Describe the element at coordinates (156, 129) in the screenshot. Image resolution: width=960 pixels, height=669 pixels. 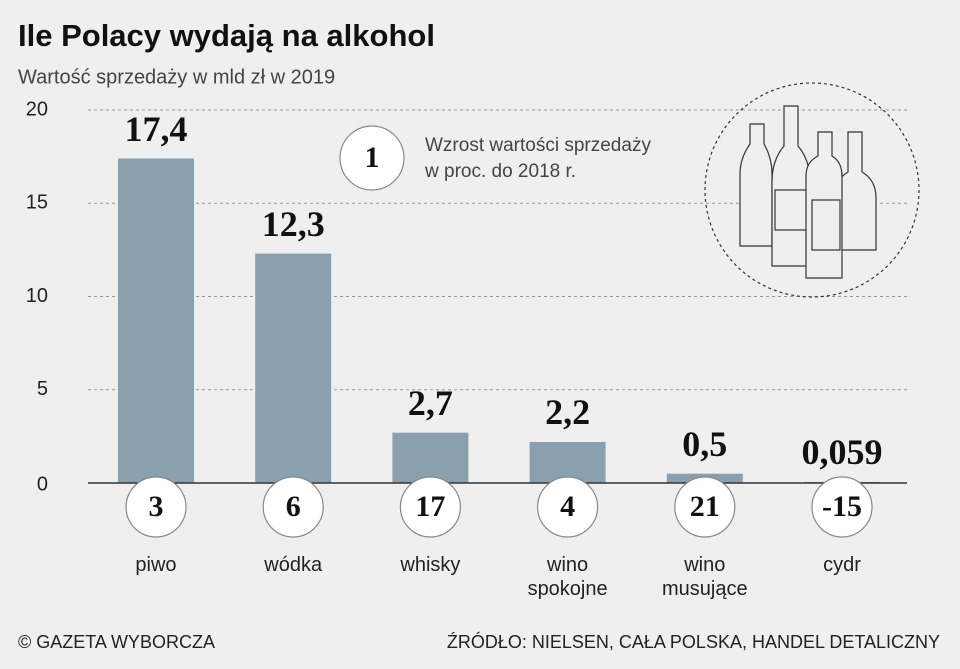
I see `value-label: 17,4` at that location.